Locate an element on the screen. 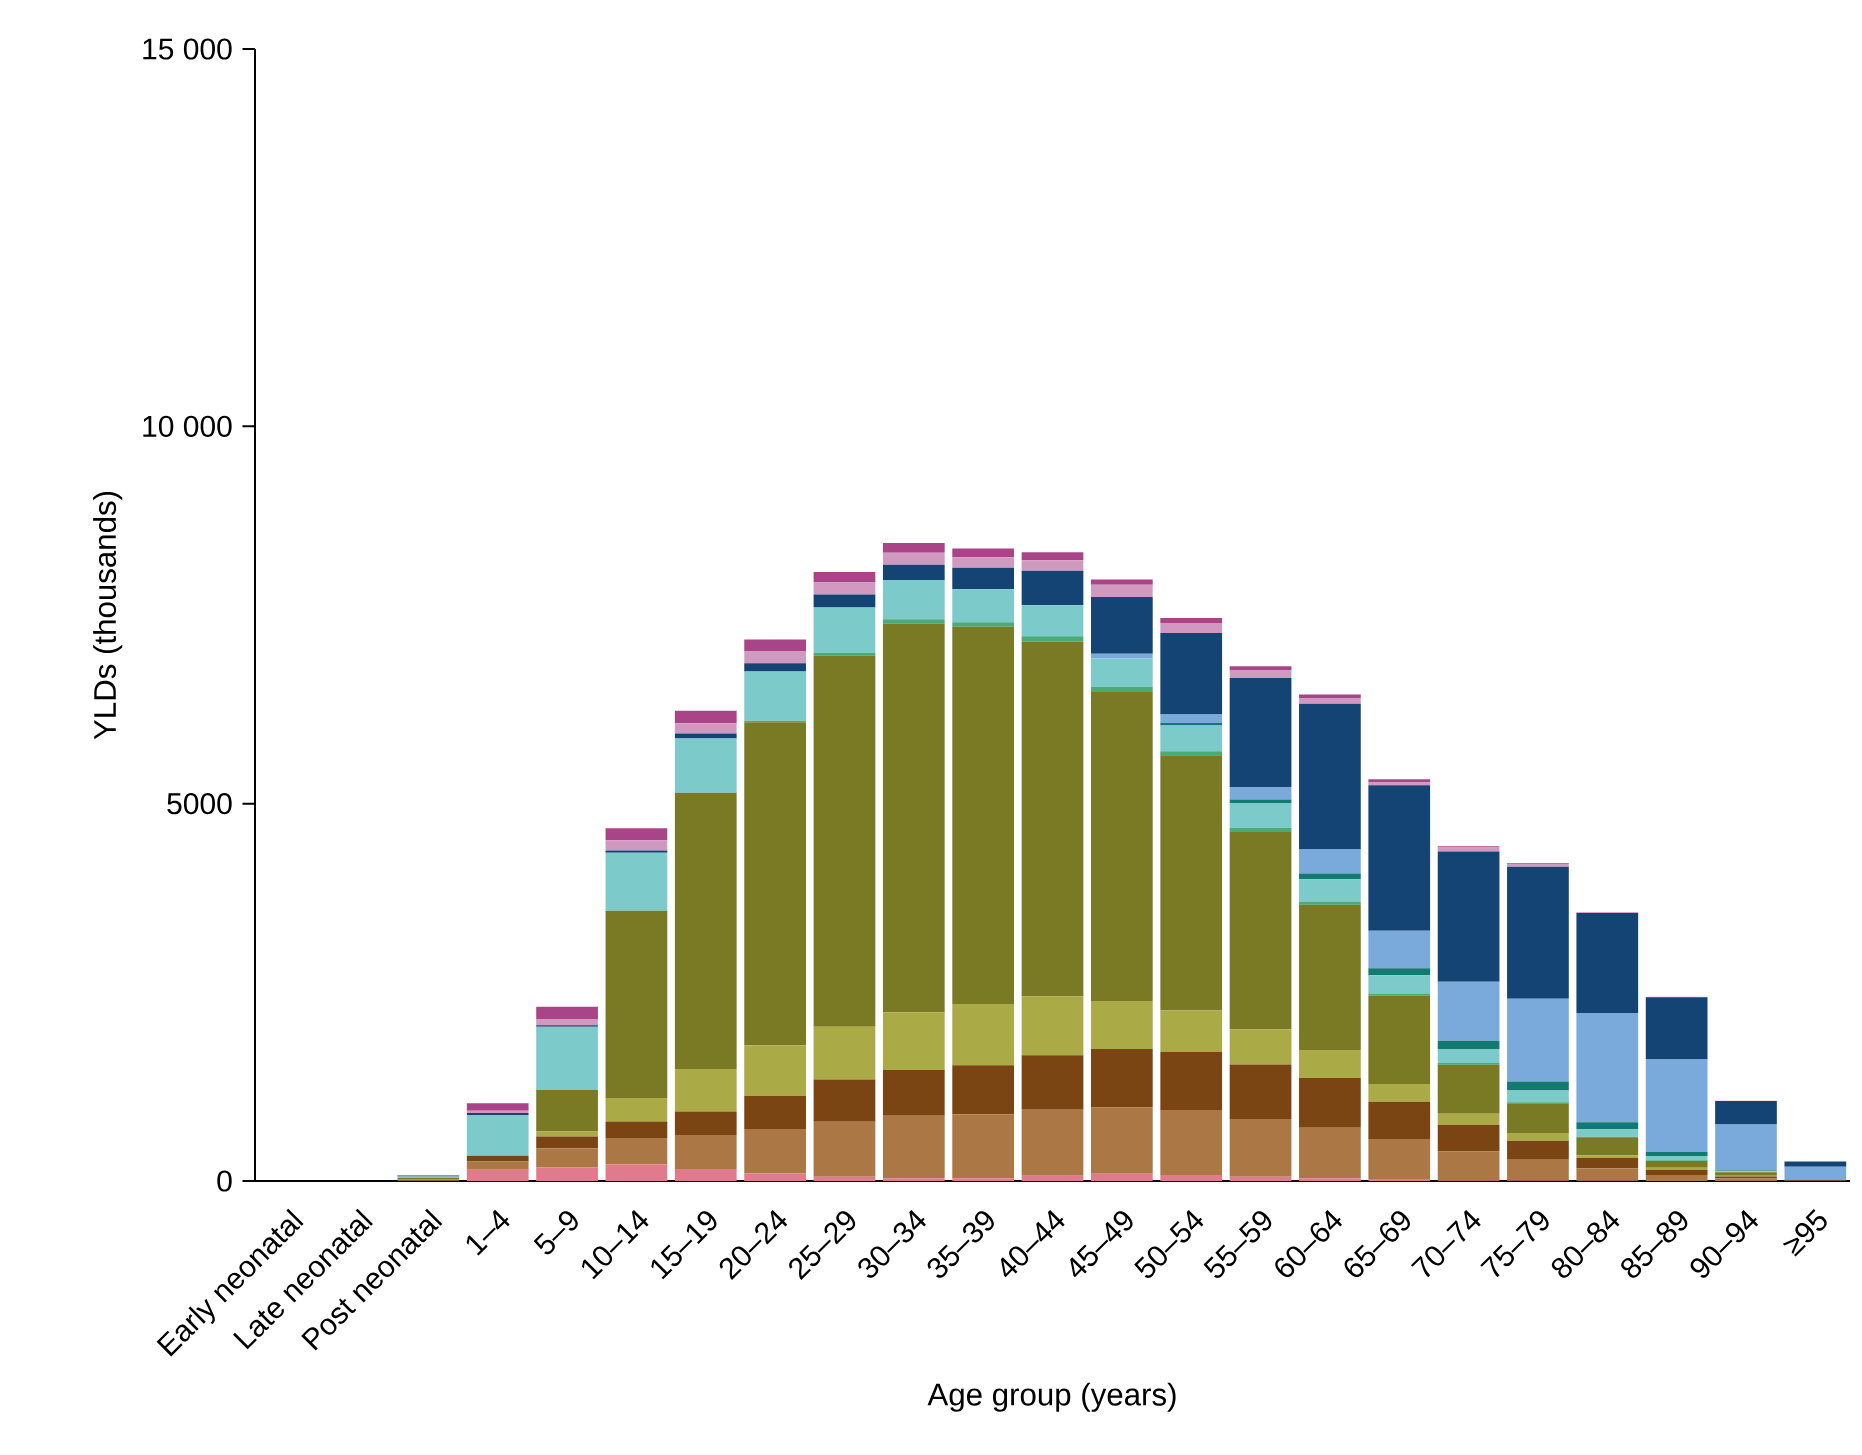  y-tick-label: 0 is located at coordinates (224, 1181).